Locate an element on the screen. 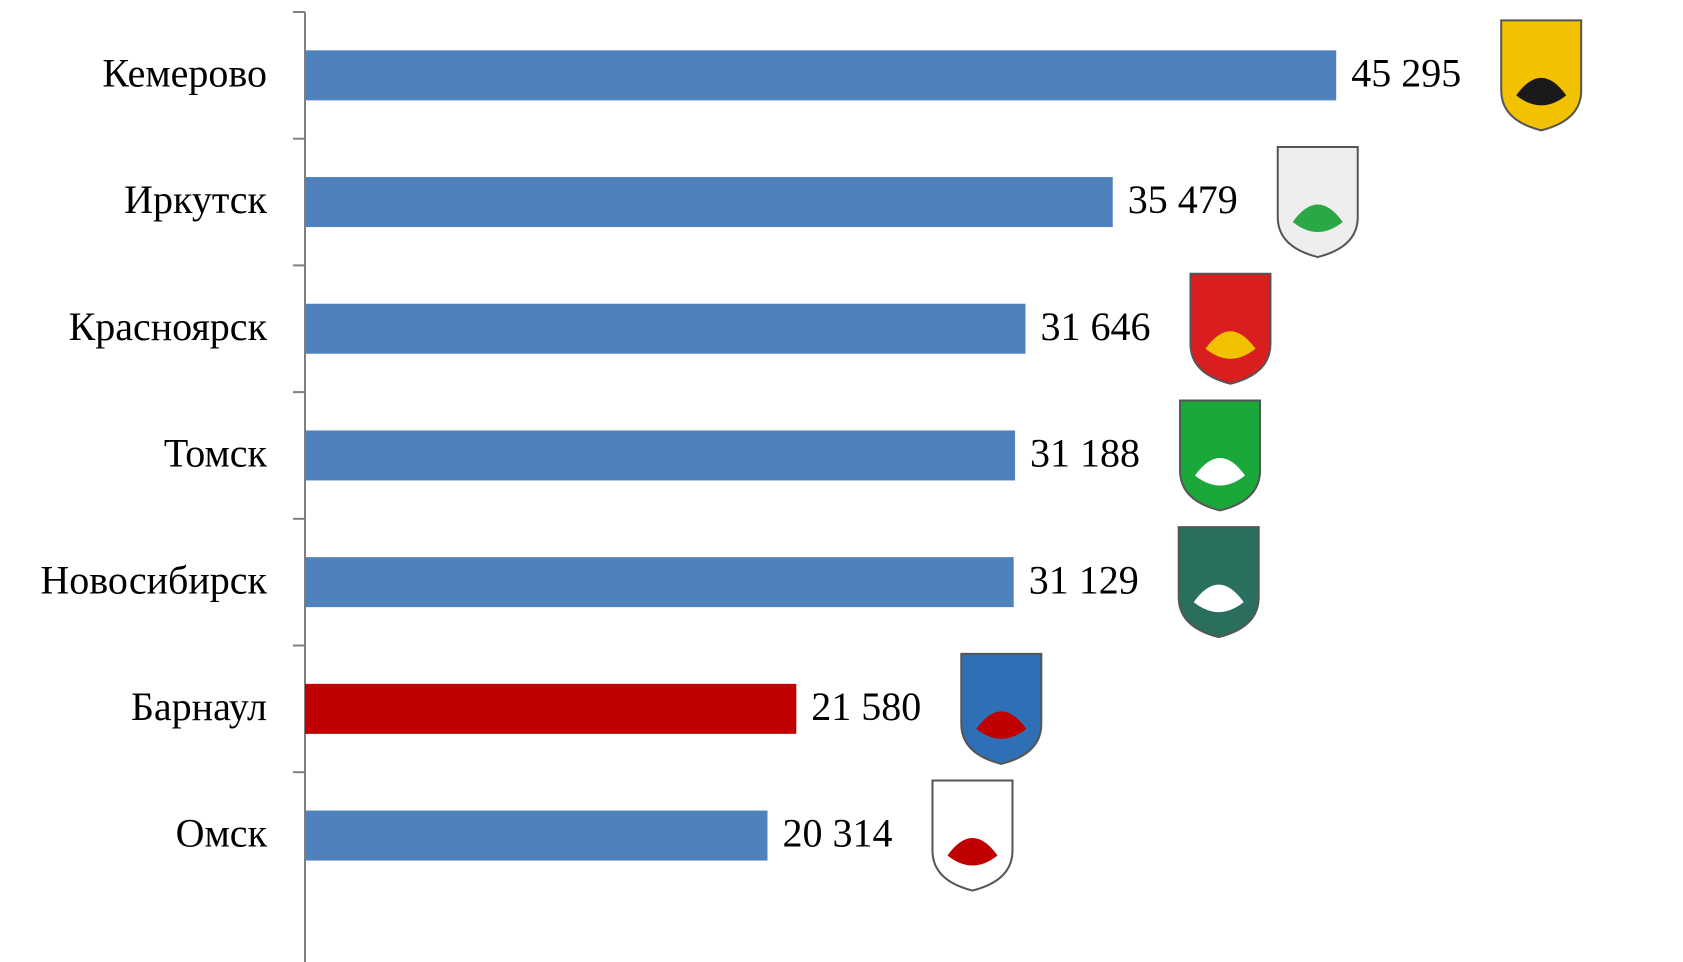 This screenshot has height=962, width=1683. value-label: 31 646 is located at coordinates (1095, 326).